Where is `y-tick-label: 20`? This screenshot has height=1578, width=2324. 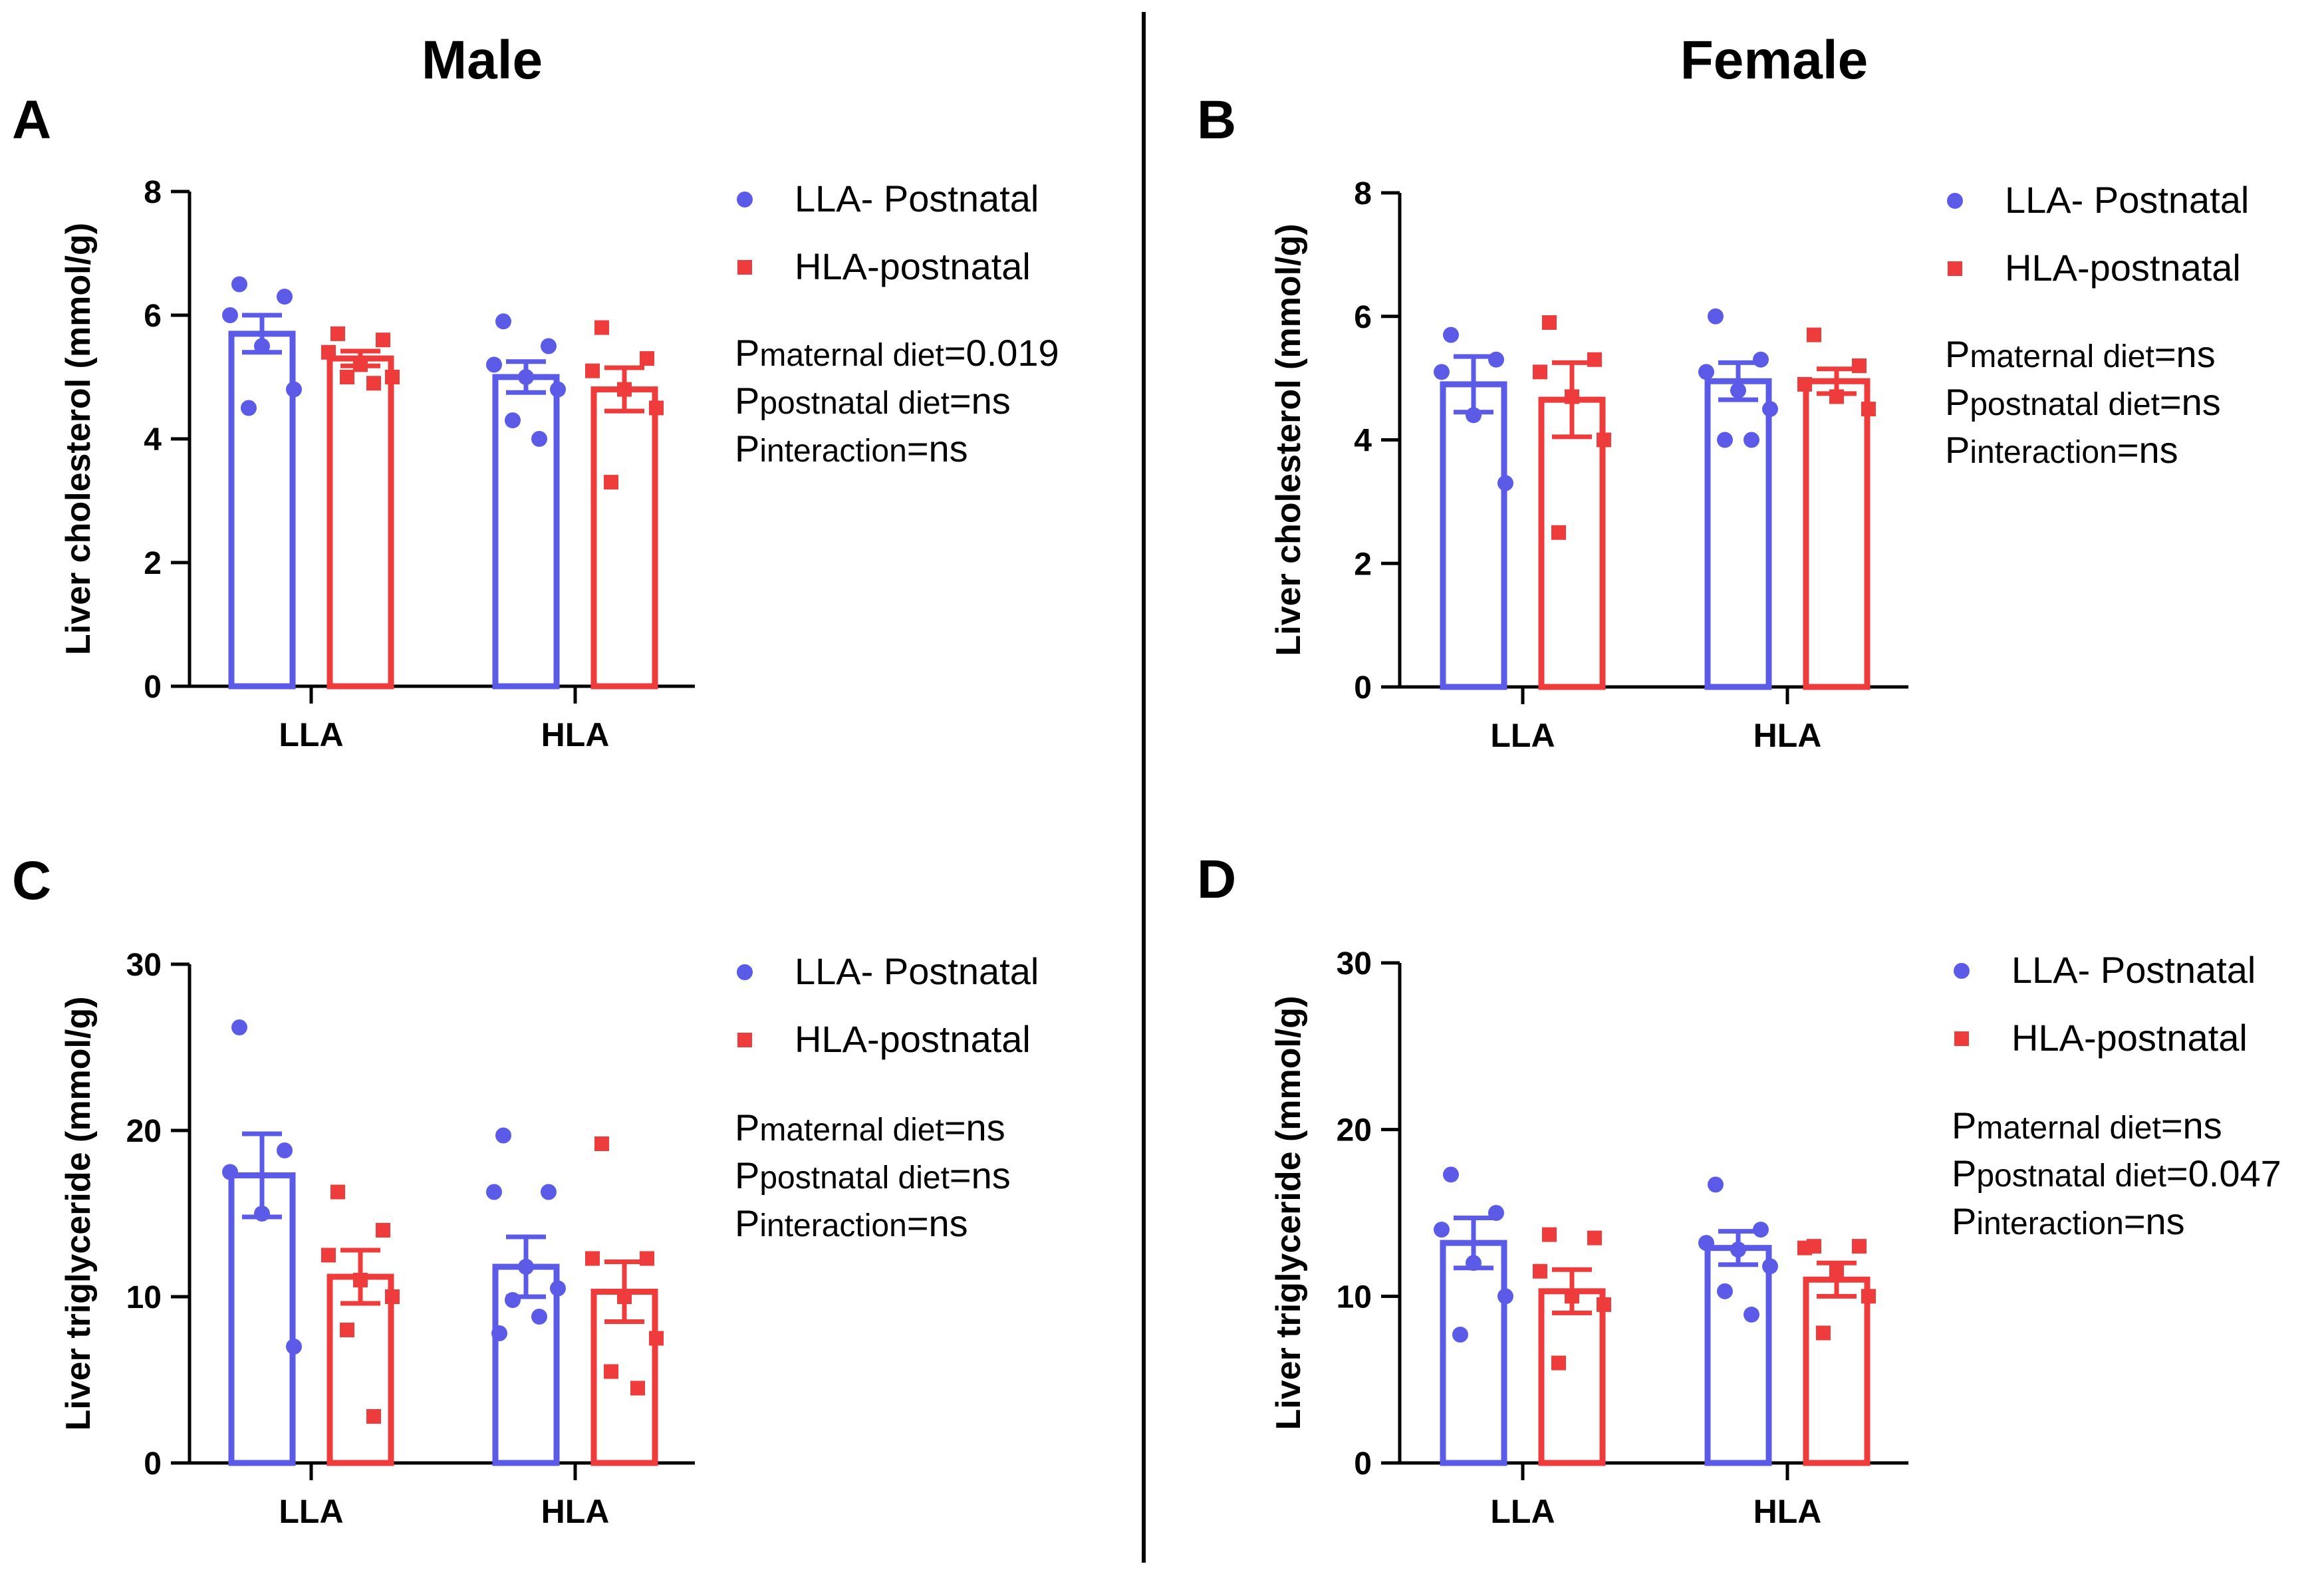 y-tick-label: 20 is located at coordinates (1354, 1130).